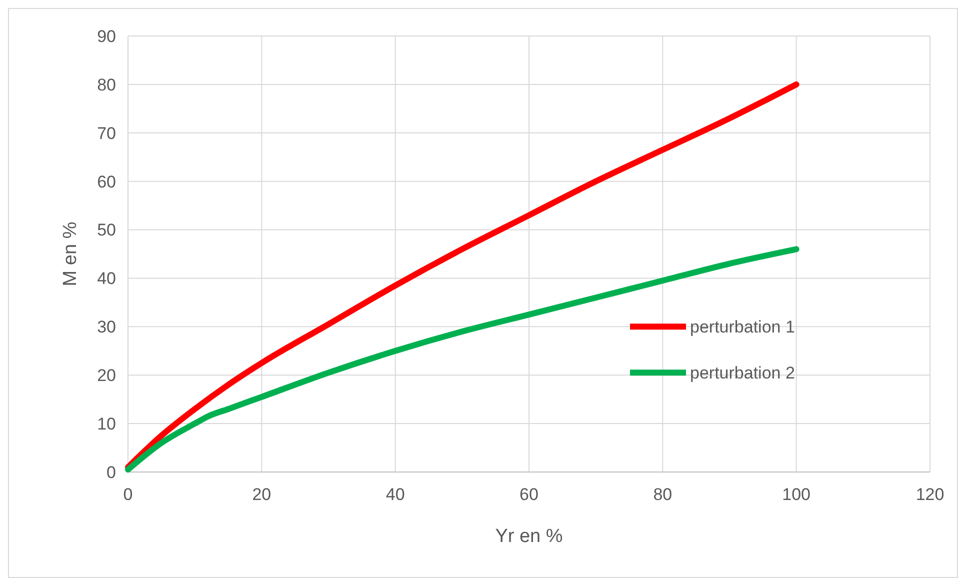  What do you see at coordinates (106, 327) in the screenshot?
I see `y-tick-label: 30` at bounding box center [106, 327].